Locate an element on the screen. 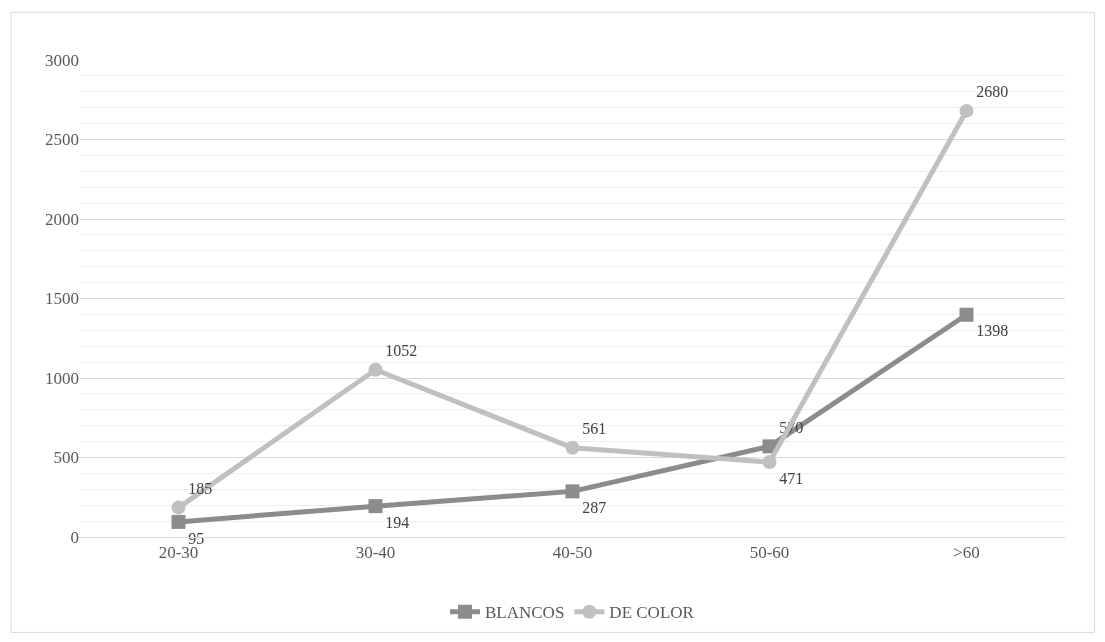  y-tick-label: 3000 is located at coordinates (62, 60).